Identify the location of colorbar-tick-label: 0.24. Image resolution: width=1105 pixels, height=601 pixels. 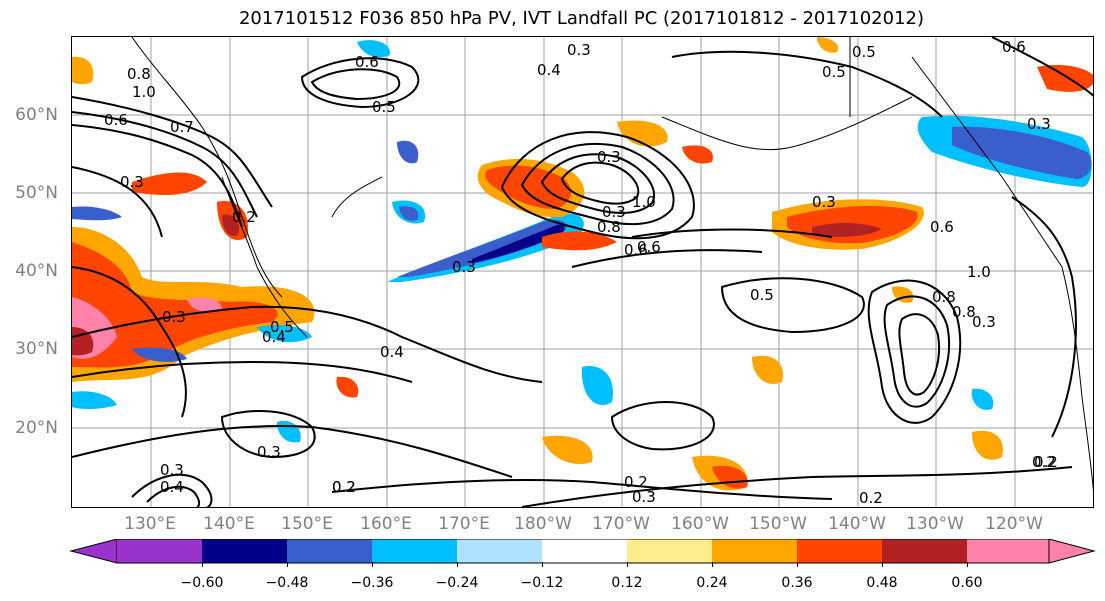
(712, 583).